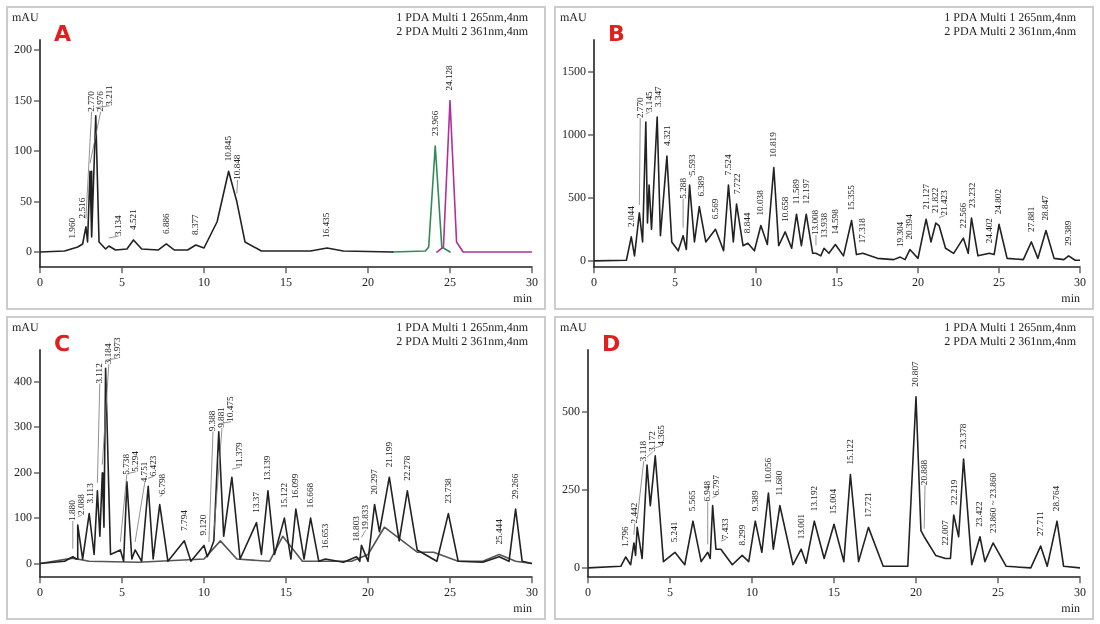 This screenshot has height=624, width=1100. What do you see at coordinates (63, 33) in the screenshot?
I see `chart-title: A` at bounding box center [63, 33].